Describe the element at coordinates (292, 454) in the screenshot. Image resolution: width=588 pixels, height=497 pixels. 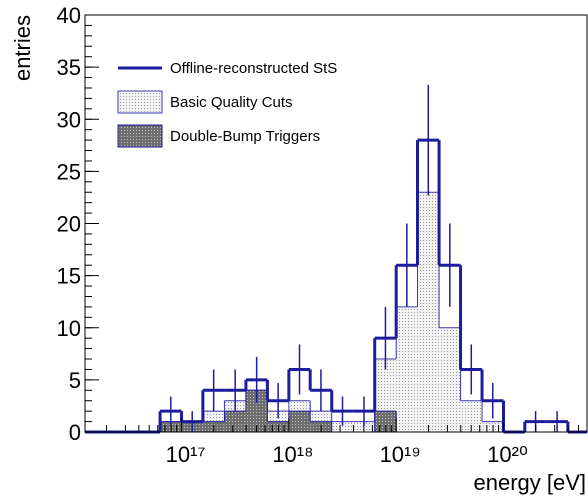
I see `x-tick-label: 10¹⁸` at that location.